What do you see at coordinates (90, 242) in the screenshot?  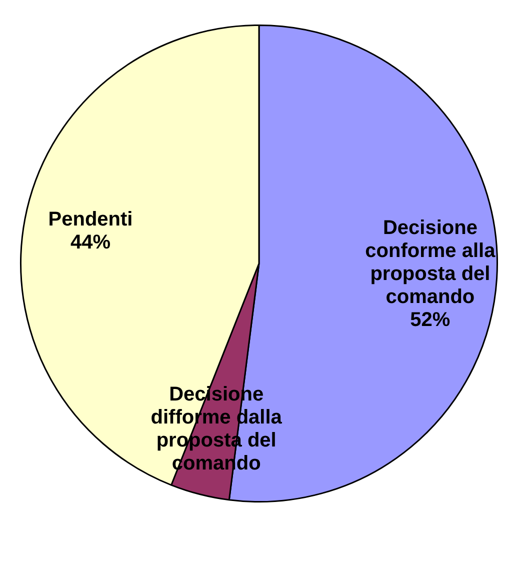 I see `data-label: 44%` at bounding box center [90, 242].